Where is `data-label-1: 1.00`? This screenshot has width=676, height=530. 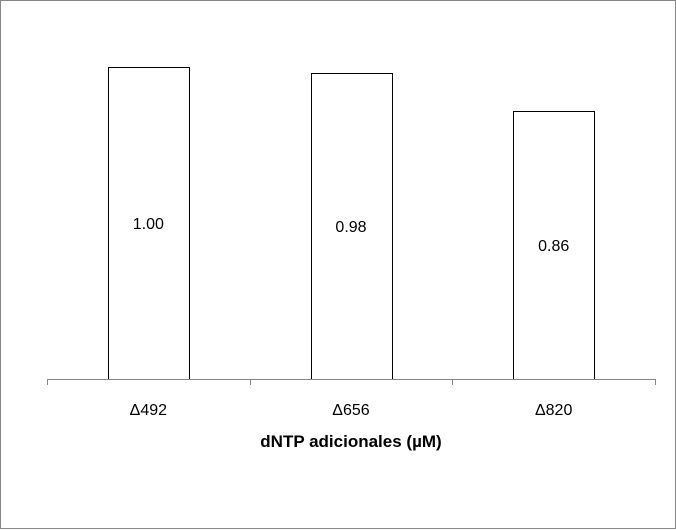
data-label-1: 1.00 is located at coordinates (148, 224).